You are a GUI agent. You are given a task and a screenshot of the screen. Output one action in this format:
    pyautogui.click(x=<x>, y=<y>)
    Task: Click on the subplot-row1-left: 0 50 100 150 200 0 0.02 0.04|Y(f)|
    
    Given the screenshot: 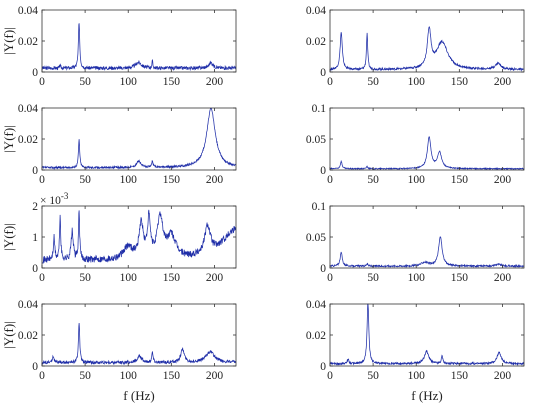 What is the action you would take?
    pyautogui.click(x=119, y=46)
    